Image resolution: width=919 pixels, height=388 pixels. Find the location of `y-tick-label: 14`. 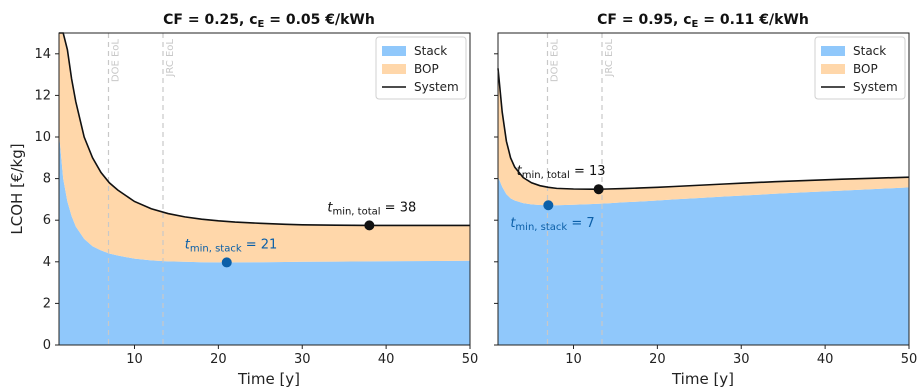

y-tick-label: 14 is located at coordinates (42, 54).